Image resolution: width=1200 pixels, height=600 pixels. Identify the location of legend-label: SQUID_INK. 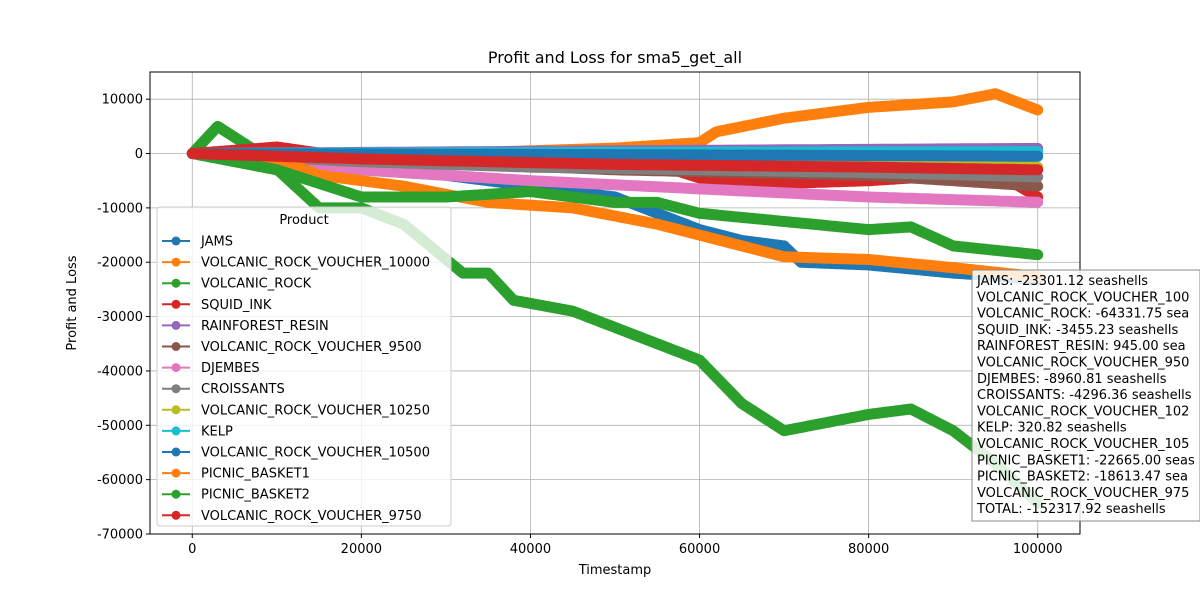
(236, 305).